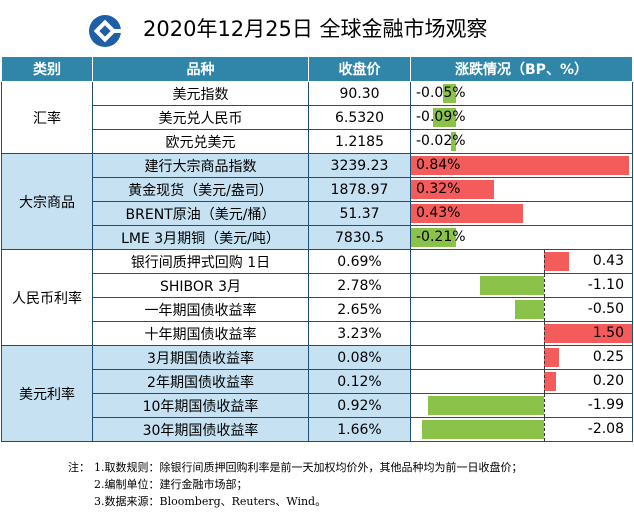  Describe the element at coordinates (200, 381) in the screenshot. I see `item-cell: 2年期国债收益率` at that location.